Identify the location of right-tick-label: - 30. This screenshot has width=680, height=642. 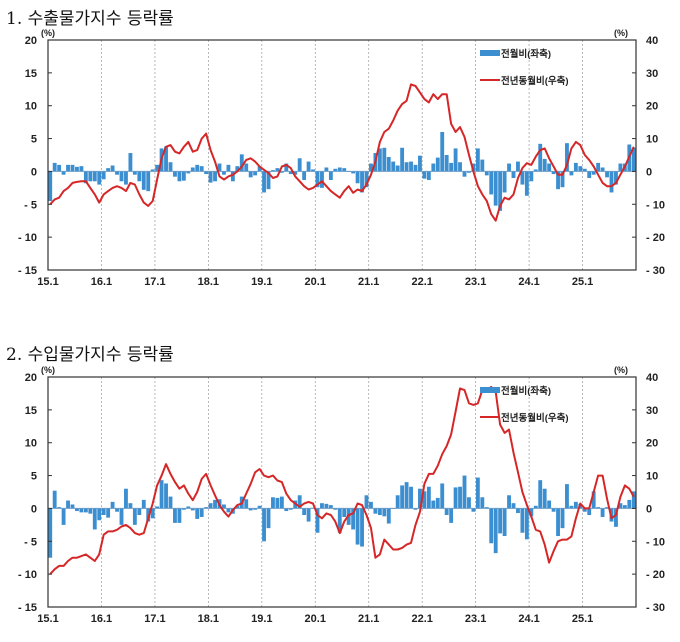
(655, 271).